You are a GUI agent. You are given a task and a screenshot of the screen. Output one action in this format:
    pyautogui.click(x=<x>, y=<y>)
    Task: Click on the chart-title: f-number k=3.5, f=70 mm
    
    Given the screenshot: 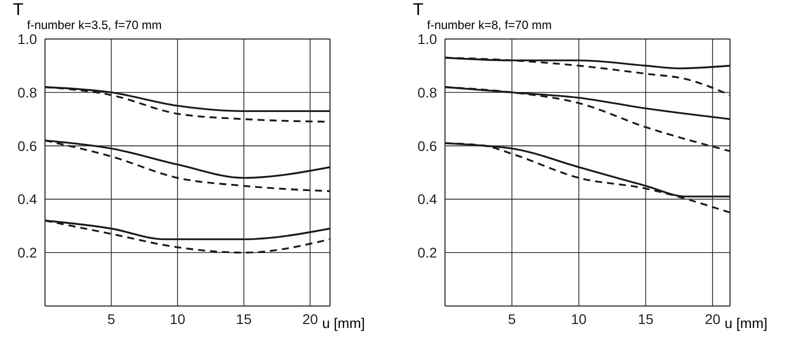 What is the action you would take?
    pyautogui.click(x=94, y=25)
    